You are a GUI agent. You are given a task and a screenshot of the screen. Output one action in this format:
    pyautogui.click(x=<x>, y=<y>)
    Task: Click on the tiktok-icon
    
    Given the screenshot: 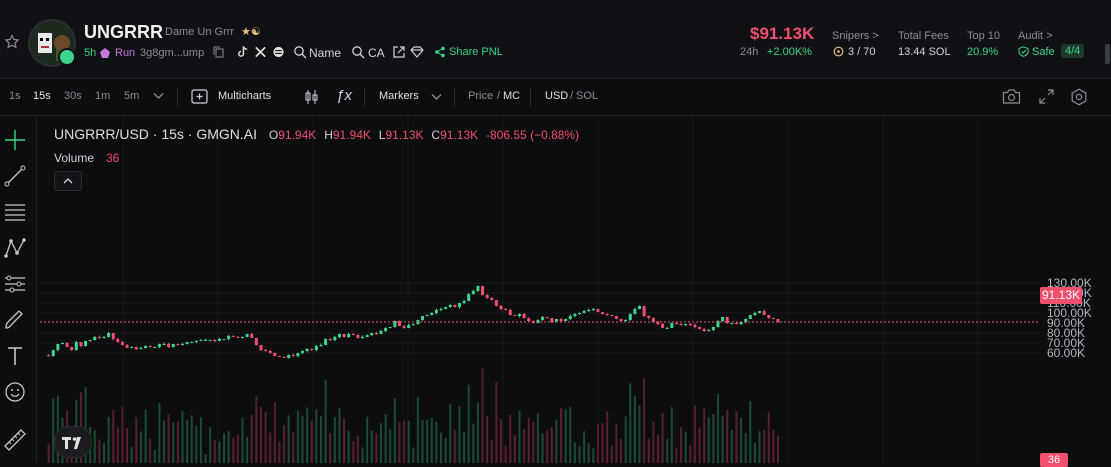 What is the action you would take?
    pyautogui.click(x=242, y=52)
    